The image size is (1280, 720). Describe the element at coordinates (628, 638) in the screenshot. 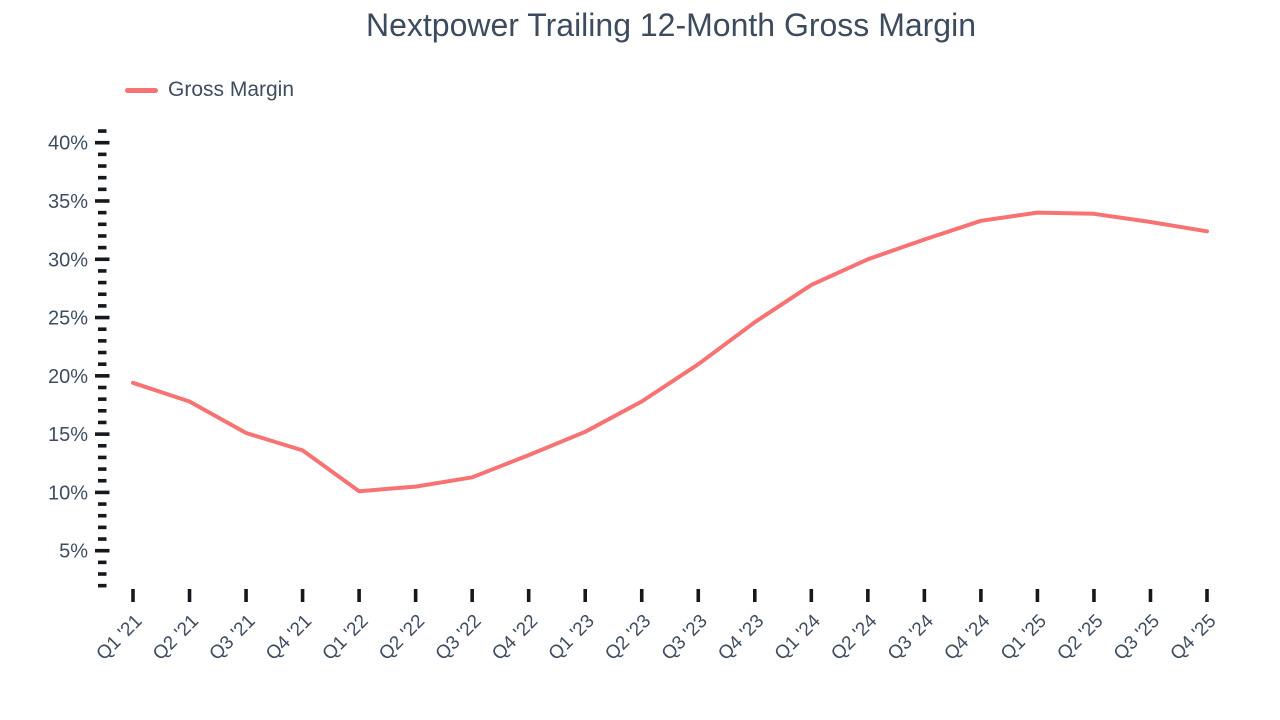

I see `x-axis-tick-label: Q2 '23` at that location.